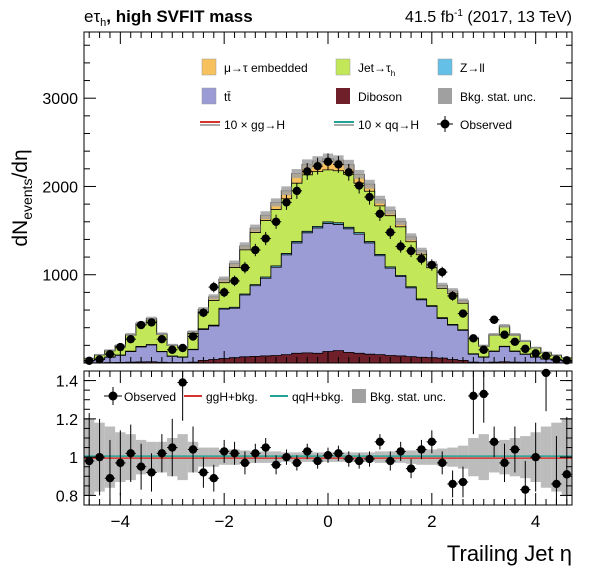 The width and height of the screenshot is (596, 572). I want to click on x-tick-label: 4, so click(535, 521).